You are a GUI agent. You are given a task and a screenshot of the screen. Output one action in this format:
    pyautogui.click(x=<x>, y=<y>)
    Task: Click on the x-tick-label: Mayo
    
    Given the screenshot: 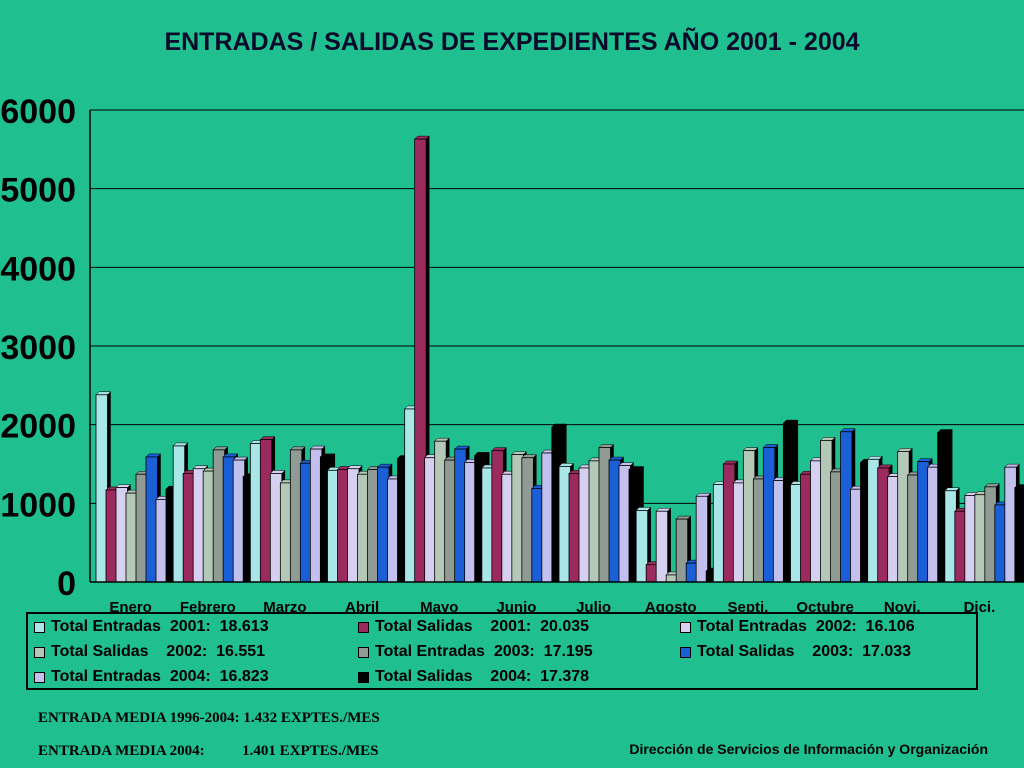 What is the action you would take?
    pyautogui.click(x=439, y=605)
    